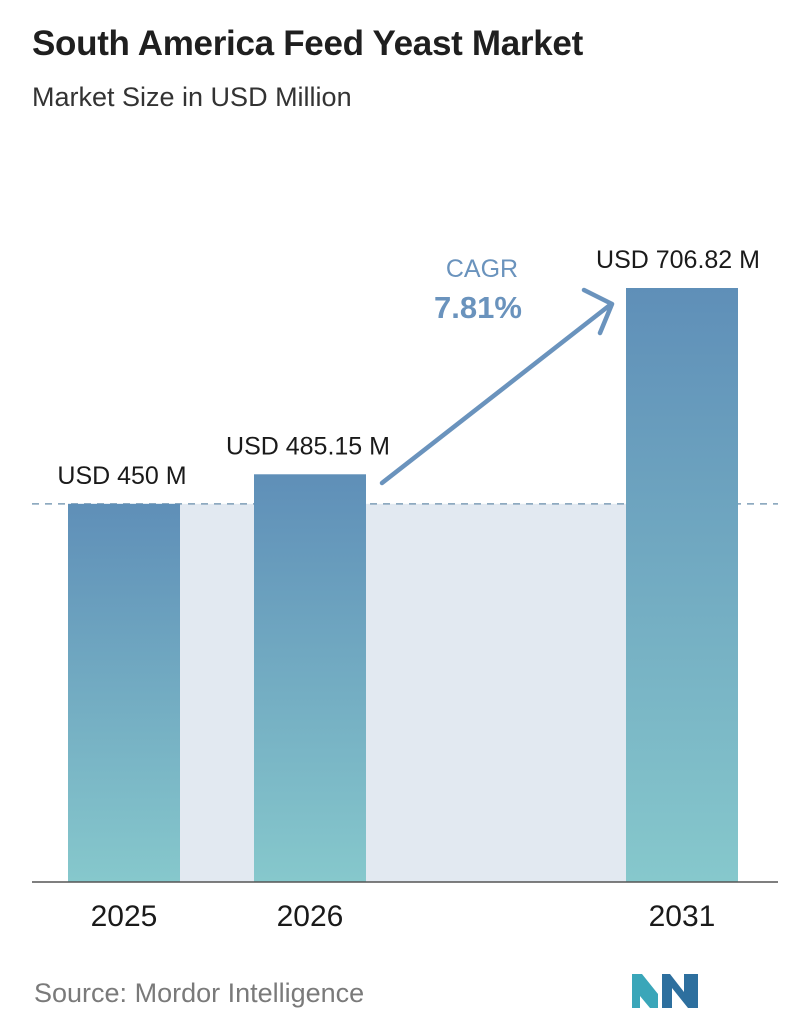 This screenshot has width=796, height=1034. I want to click on source-note: Source: Mordor Intelligence, so click(199, 993).